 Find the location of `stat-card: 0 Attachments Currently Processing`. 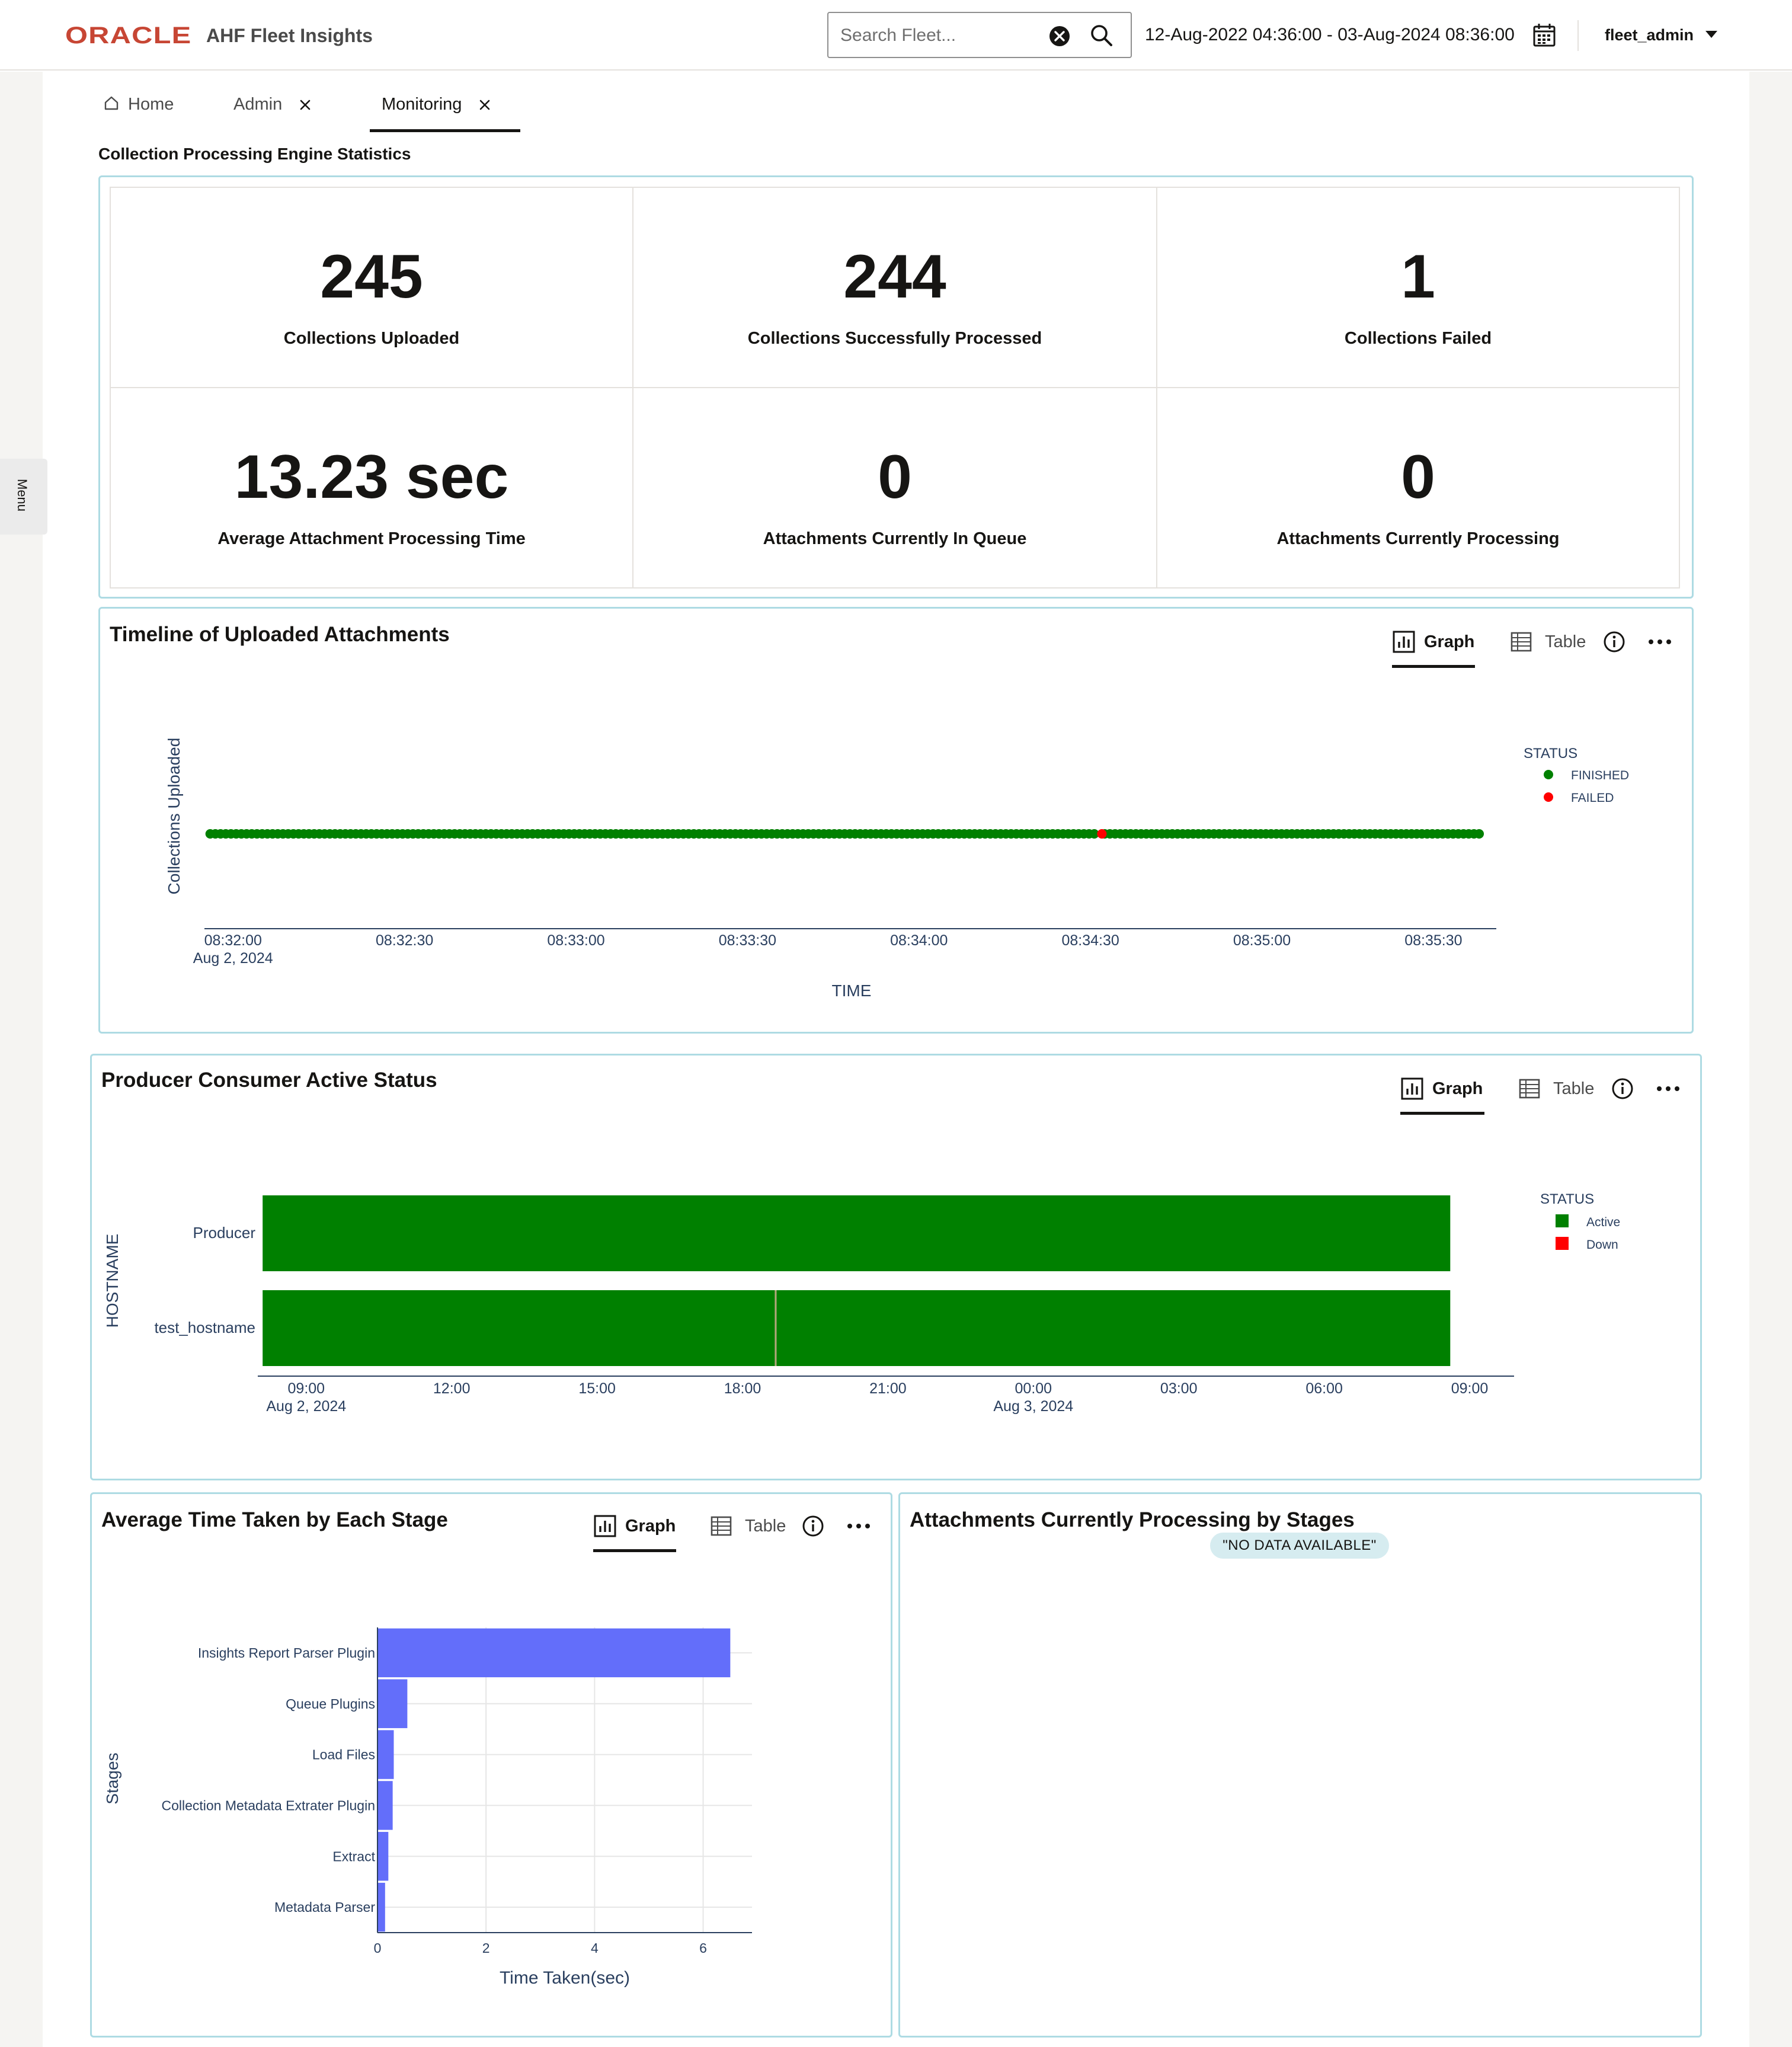

stat-card: 0 Attachments Currently Processing is located at coordinates (1418, 487).